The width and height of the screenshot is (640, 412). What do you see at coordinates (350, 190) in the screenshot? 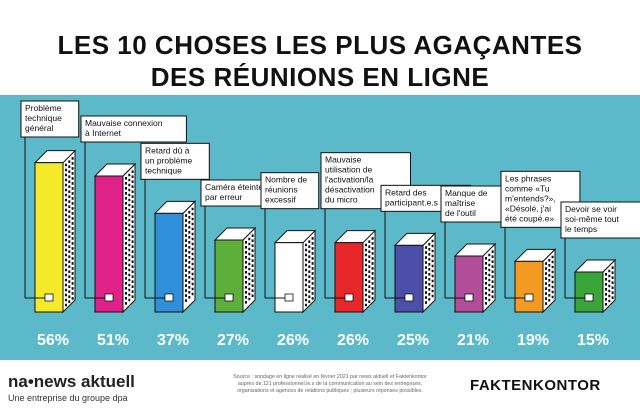
I see `category-label: désactivation` at bounding box center [350, 190].